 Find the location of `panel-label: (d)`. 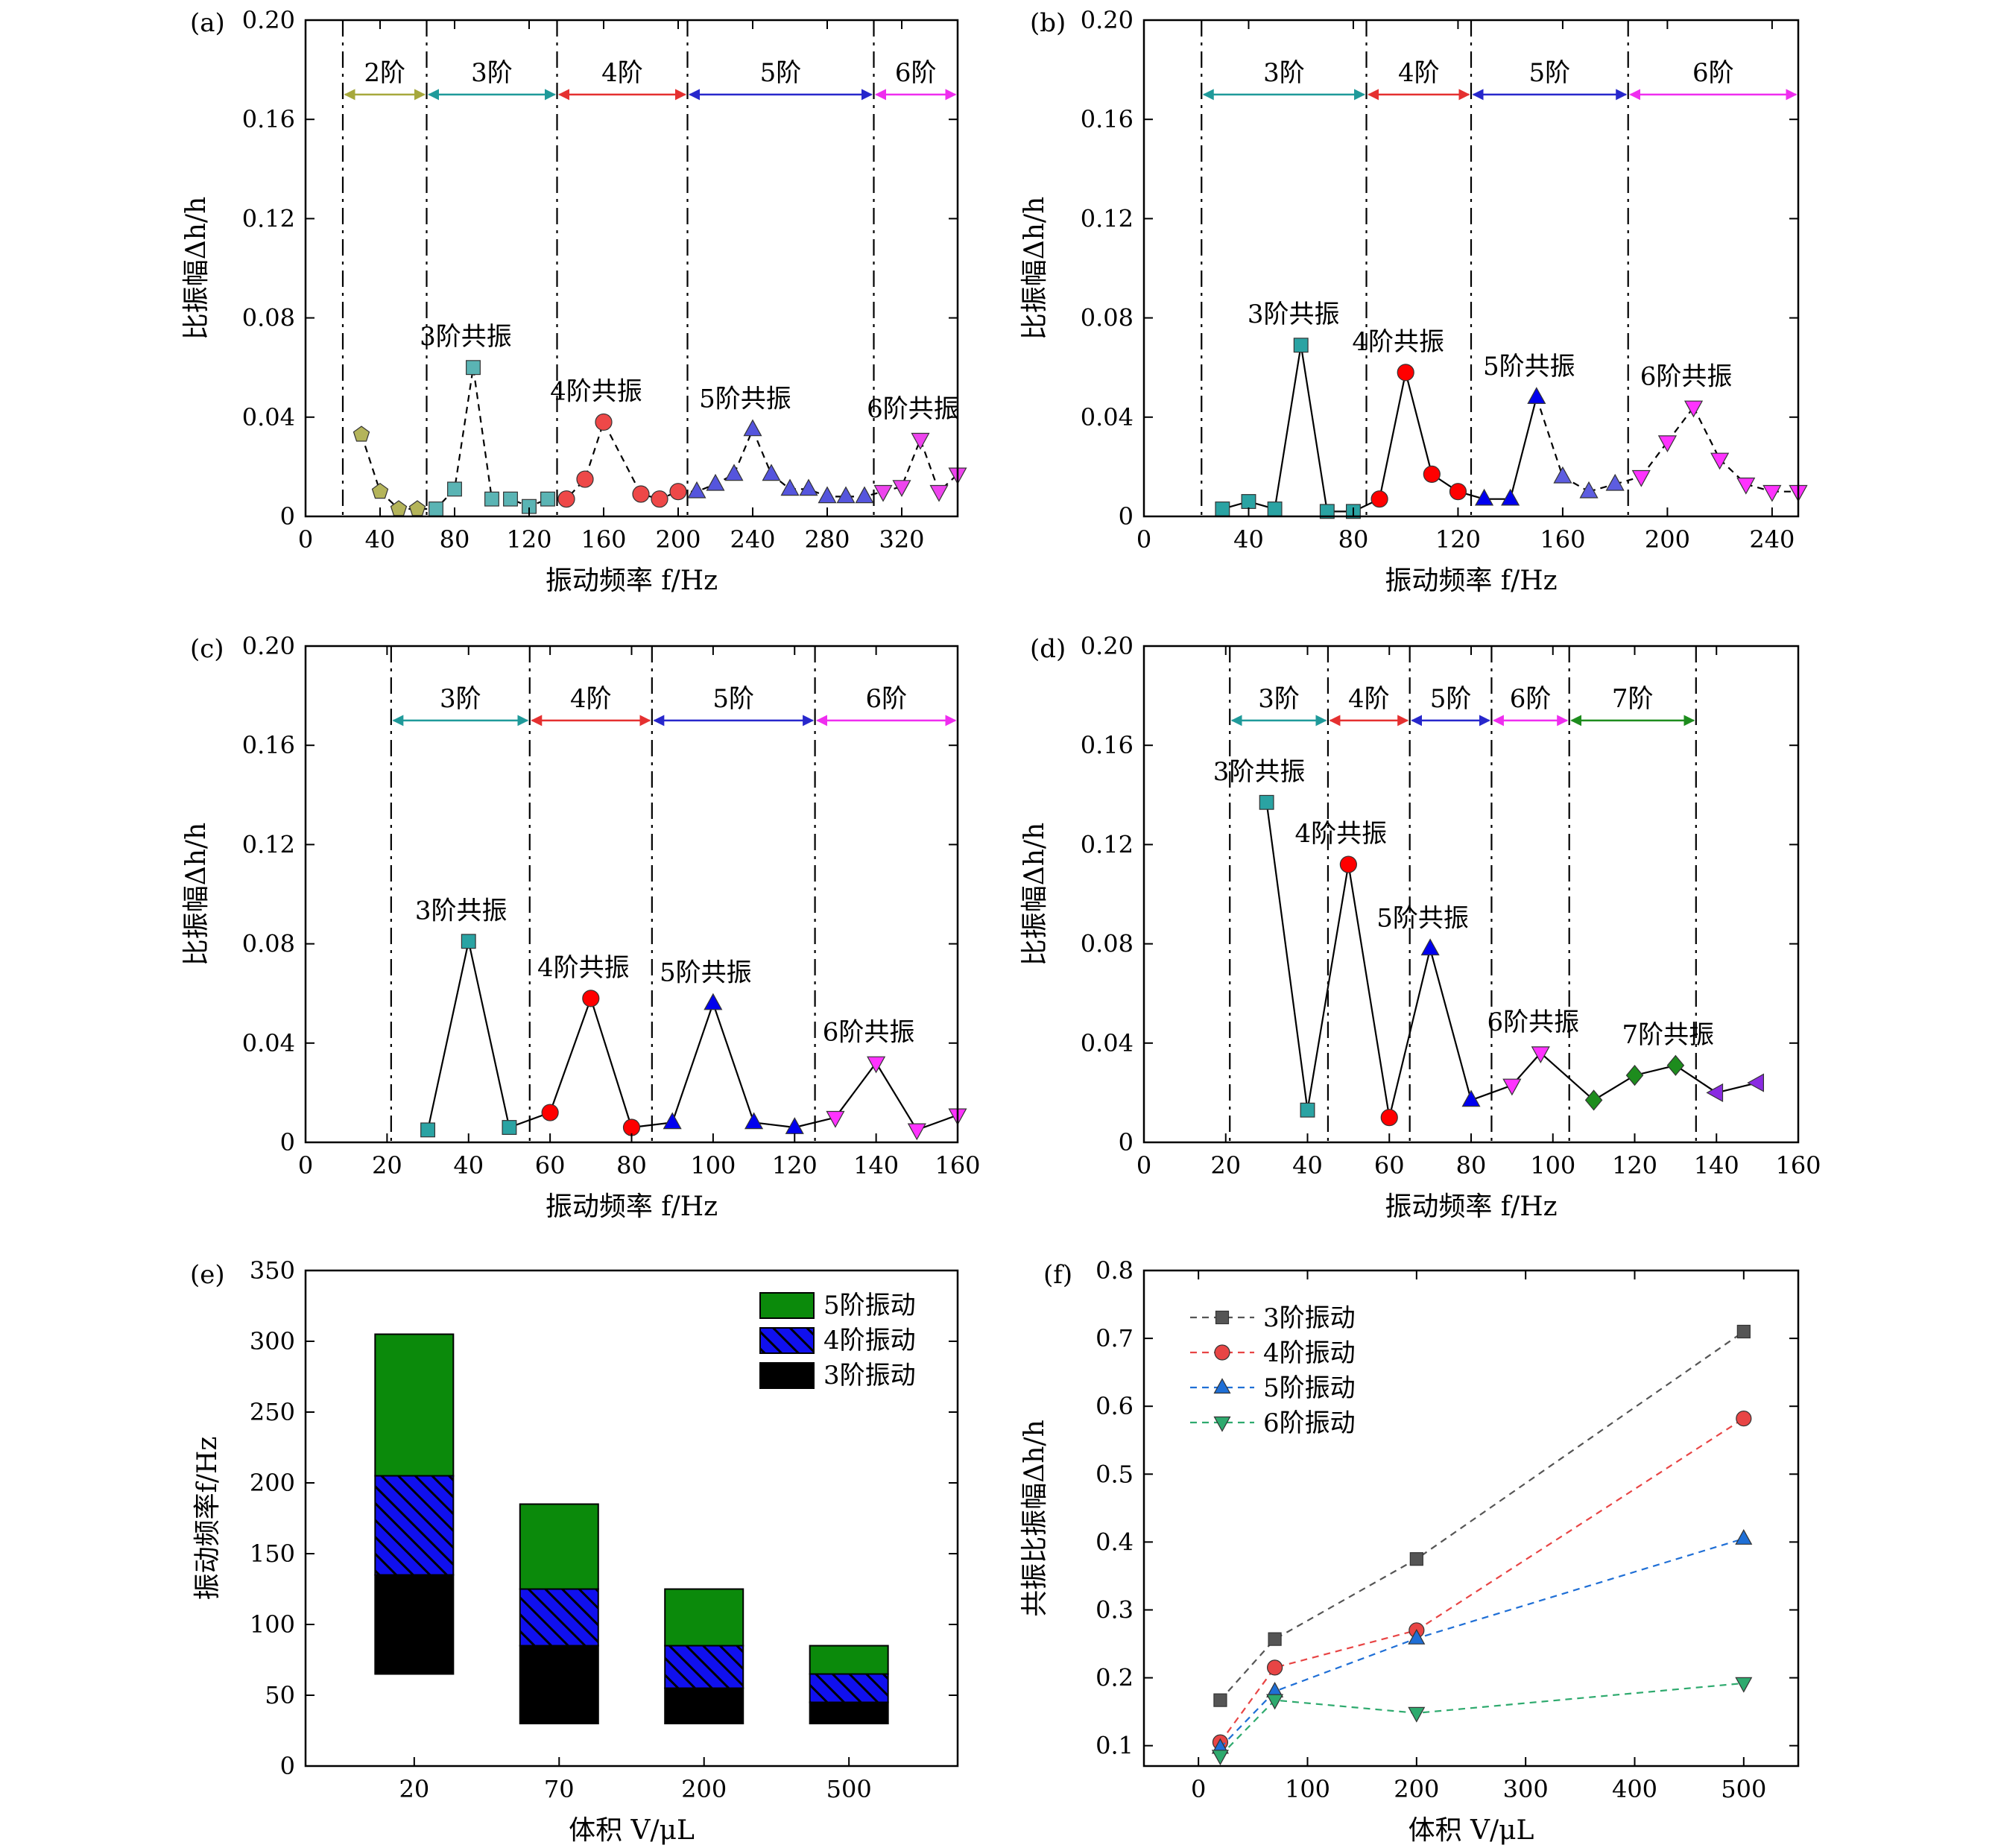

panel-label: (d) is located at coordinates (1048, 649).